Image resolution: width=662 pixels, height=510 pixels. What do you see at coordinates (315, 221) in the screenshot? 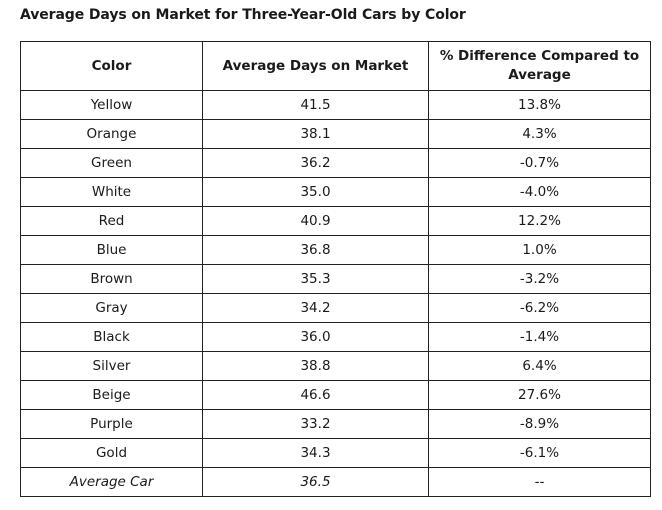
I see `cell-average-days: 40.9` at bounding box center [315, 221].